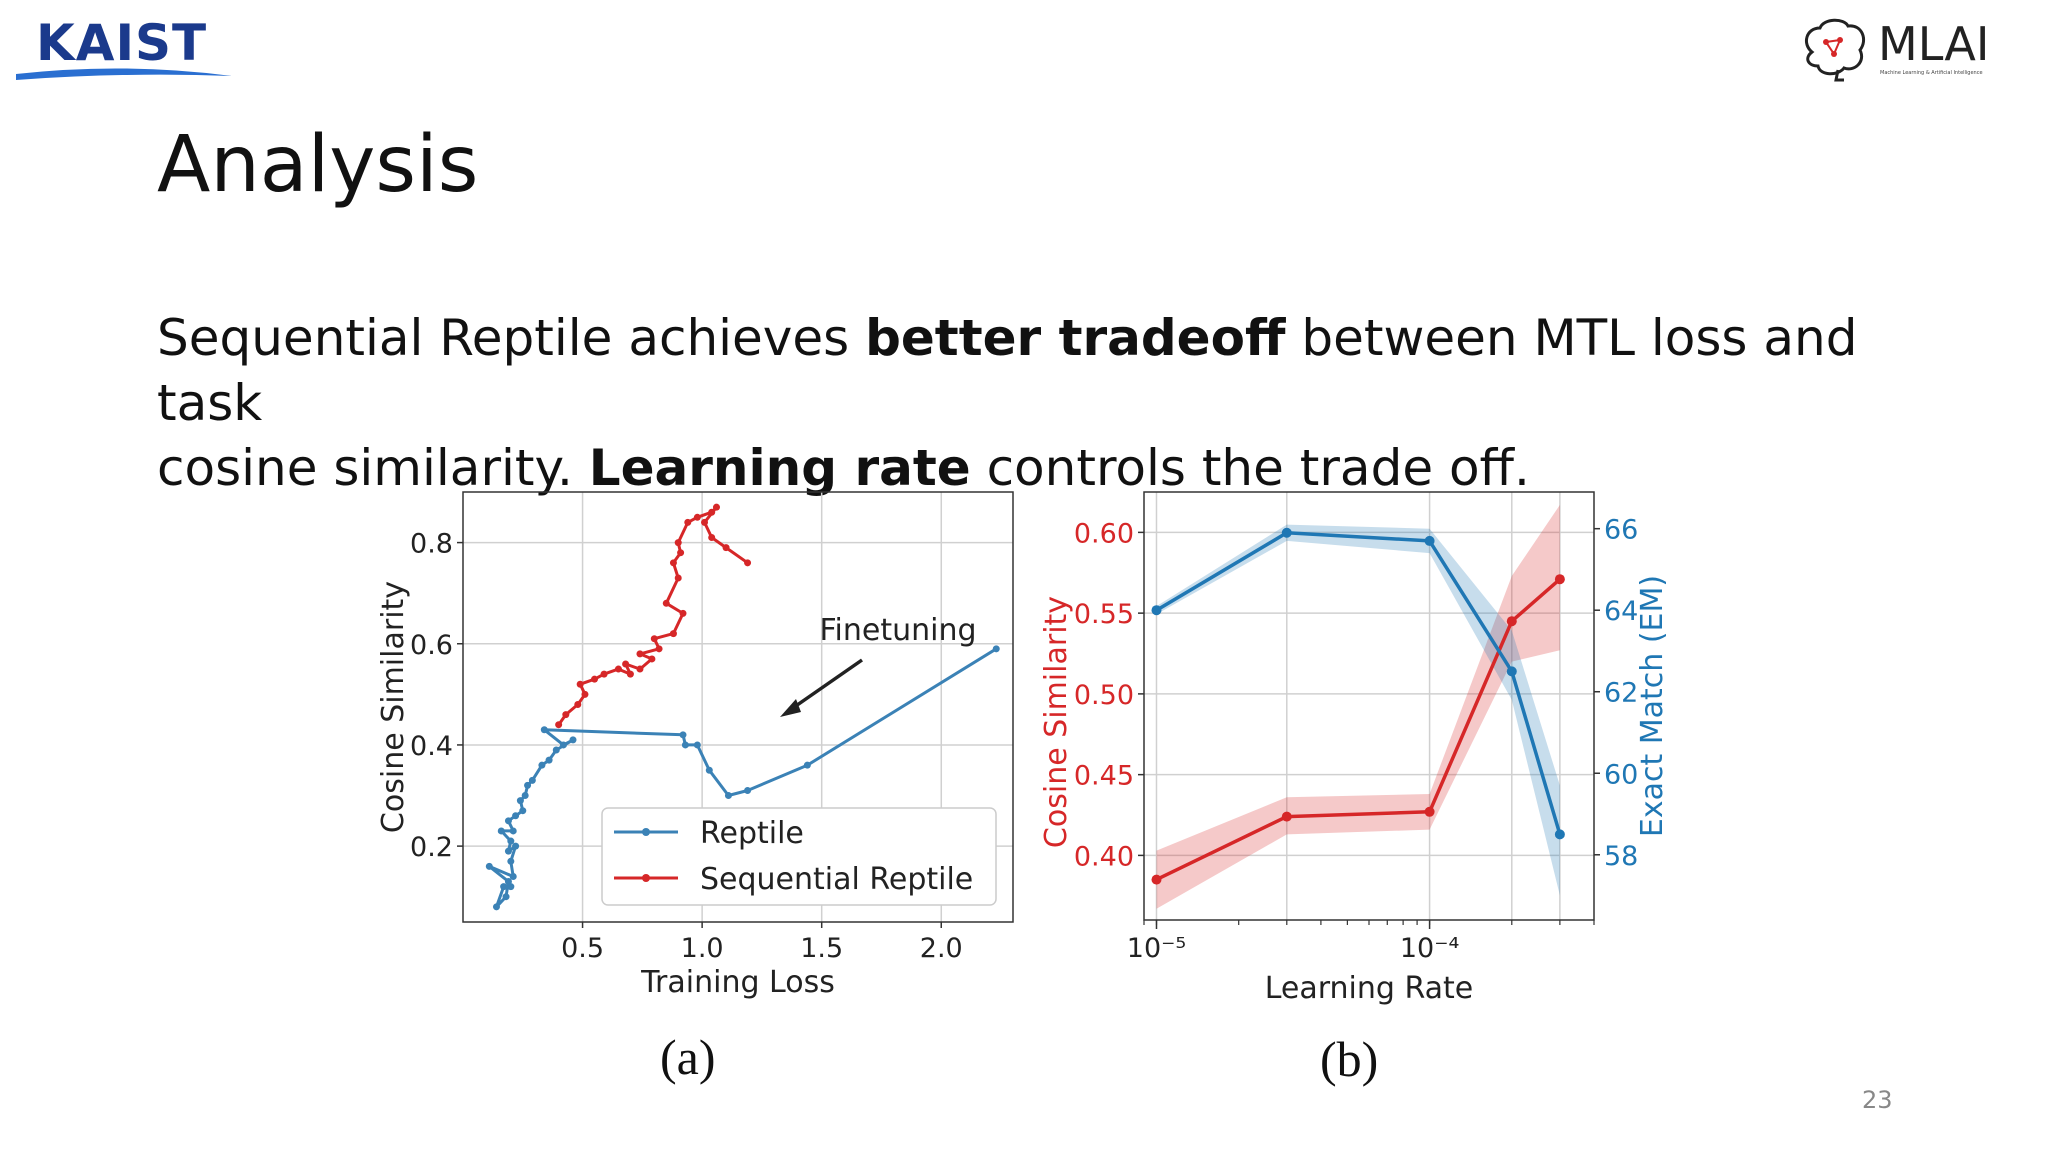 The image size is (2048, 1152). I want to click on chart-b-ytick-label-right: 58, so click(1621, 856).